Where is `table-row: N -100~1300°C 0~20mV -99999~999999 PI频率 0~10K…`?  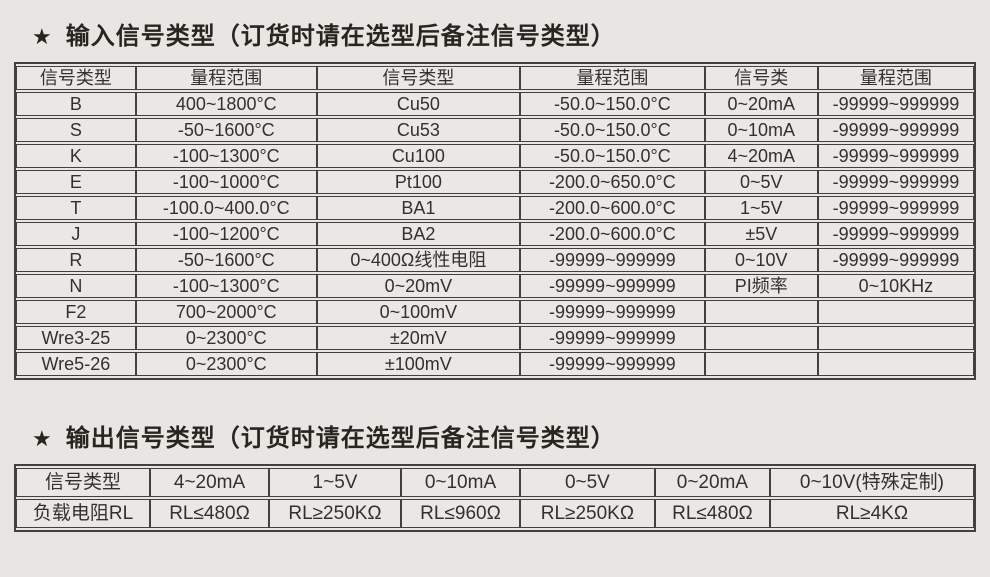 table-row: N -100~1300°C 0~20mV -99999~999999 PI频率 0~10K… is located at coordinates (495, 286).